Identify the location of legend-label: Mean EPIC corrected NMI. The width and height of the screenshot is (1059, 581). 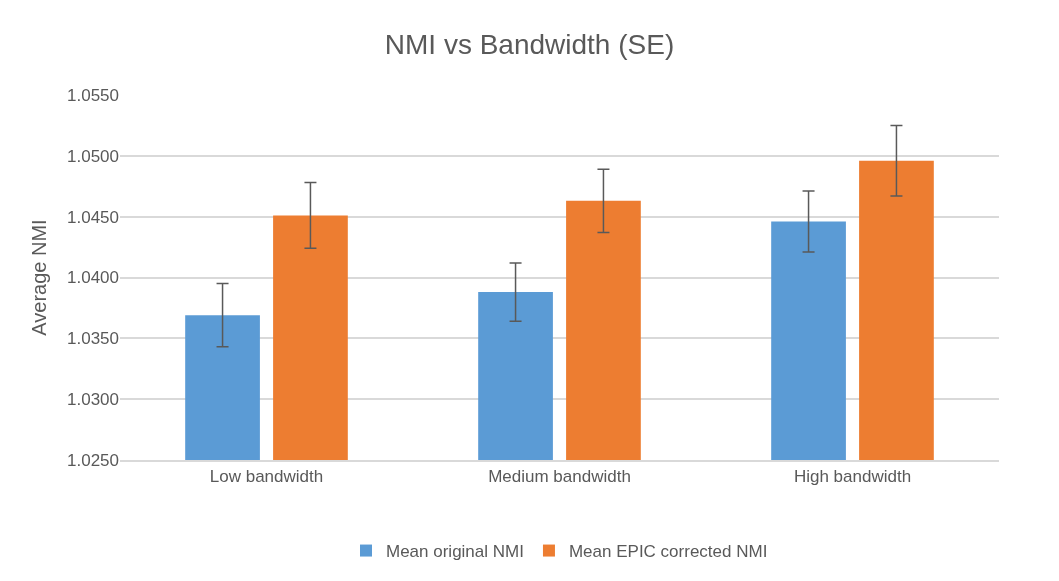
(668, 552).